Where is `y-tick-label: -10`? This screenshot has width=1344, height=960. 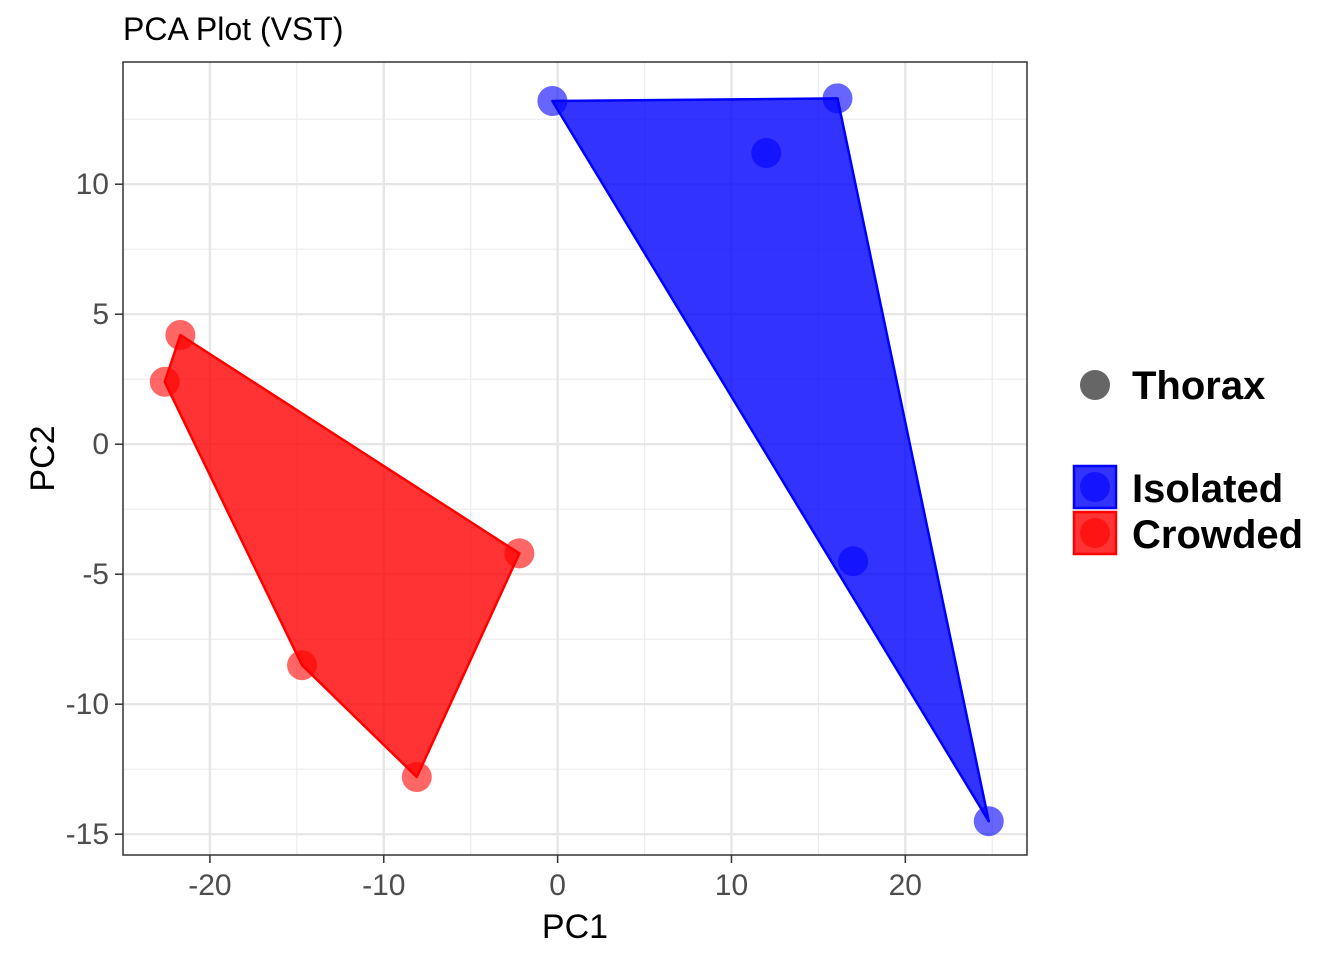
y-tick-label: -10 is located at coordinates (87, 704).